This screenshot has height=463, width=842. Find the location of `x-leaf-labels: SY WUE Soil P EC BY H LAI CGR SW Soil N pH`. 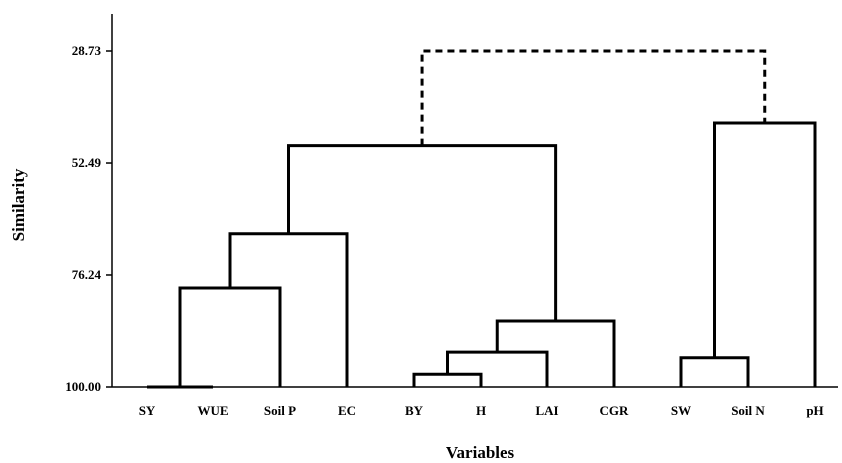

x-leaf-labels: SY WUE Soil P EC BY H LAI CGR SW Soil N pH is located at coordinates (481, 410).